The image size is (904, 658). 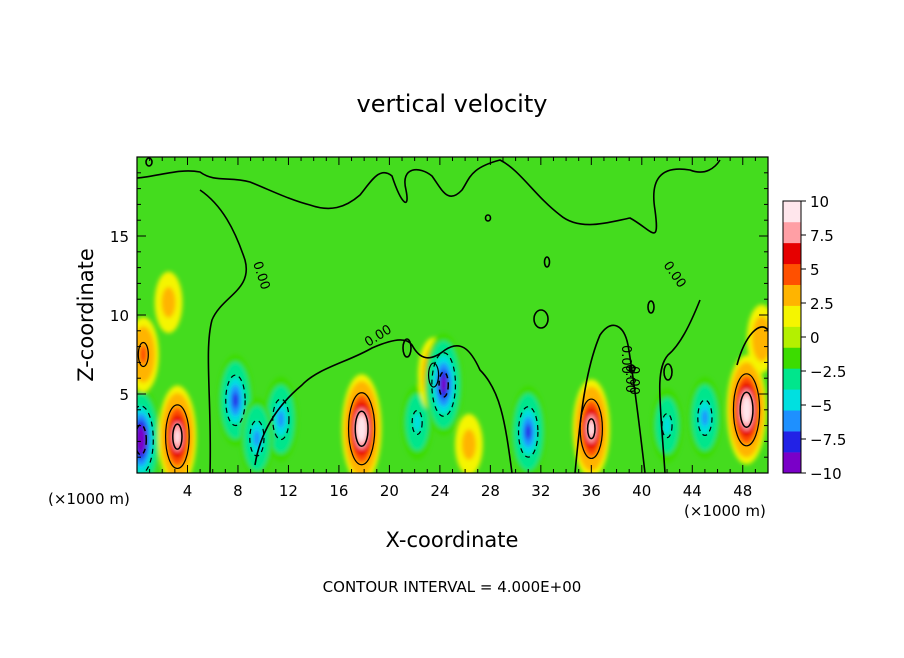 What do you see at coordinates (86, 315) in the screenshot?
I see `y-axis-label: Z-coordinate` at bounding box center [86, 315].